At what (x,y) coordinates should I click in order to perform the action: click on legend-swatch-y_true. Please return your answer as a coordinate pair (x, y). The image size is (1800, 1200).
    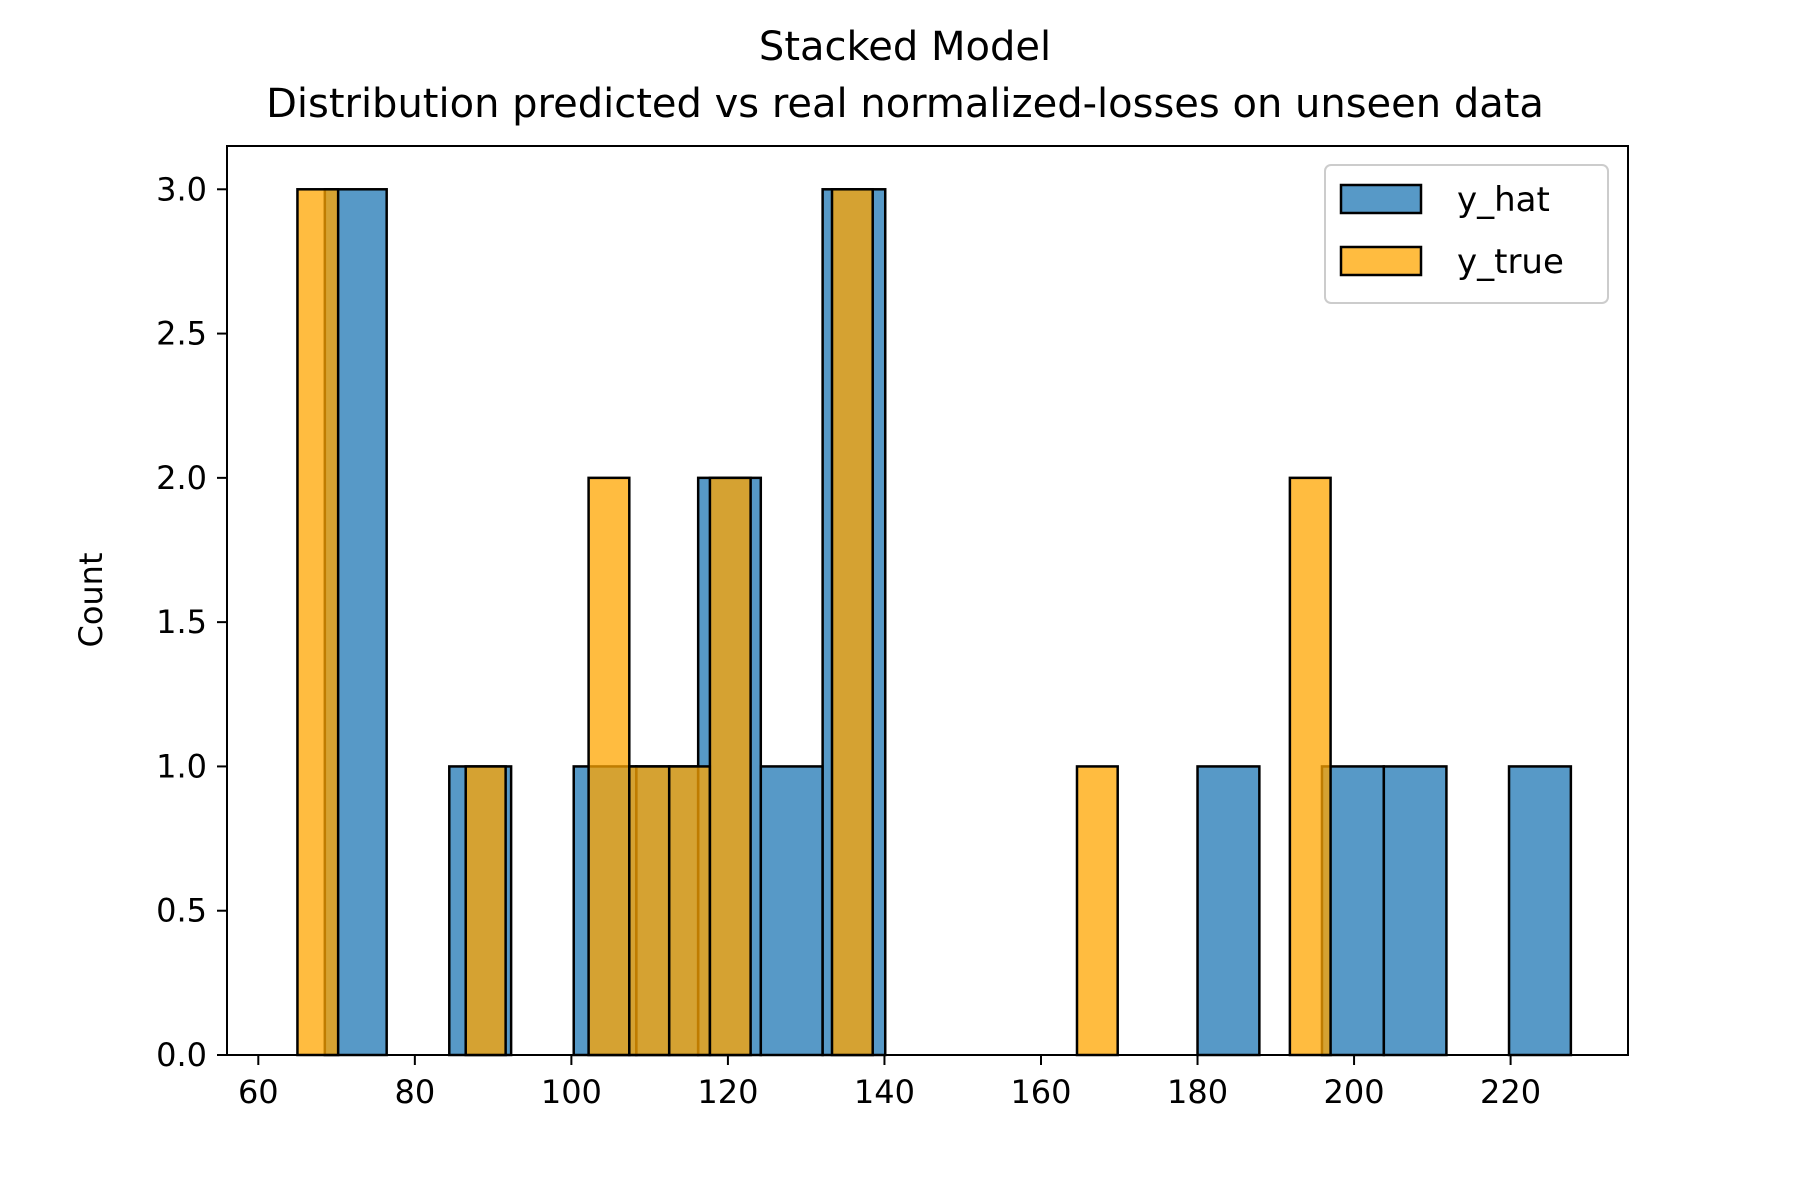
    Looking at the image, I should click on (1381, 261).